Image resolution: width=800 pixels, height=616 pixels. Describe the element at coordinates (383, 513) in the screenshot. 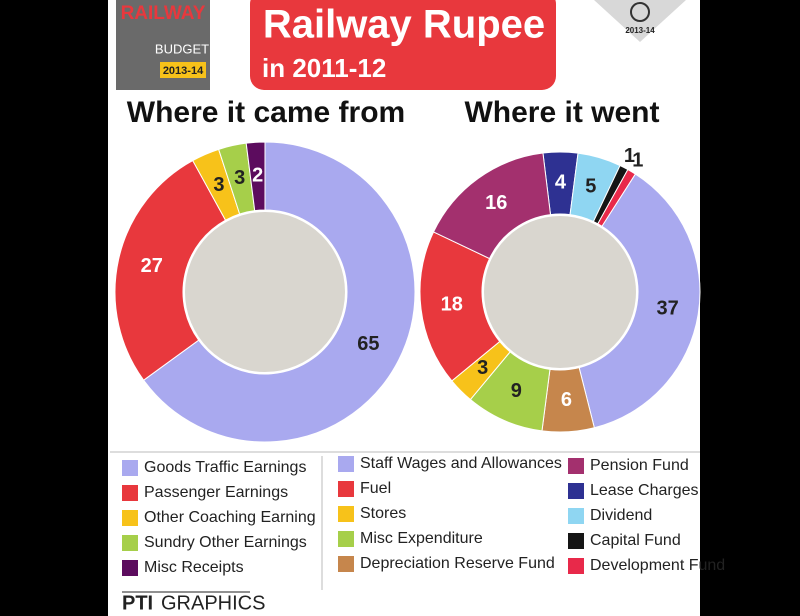

I see `legend-label: Stores` at that location.